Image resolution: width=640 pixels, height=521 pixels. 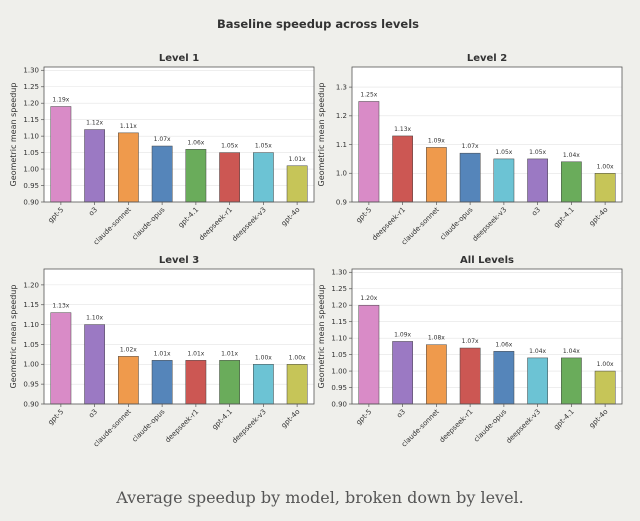 I want to click on data-label: 1.10x, so click(x=94, y=318).